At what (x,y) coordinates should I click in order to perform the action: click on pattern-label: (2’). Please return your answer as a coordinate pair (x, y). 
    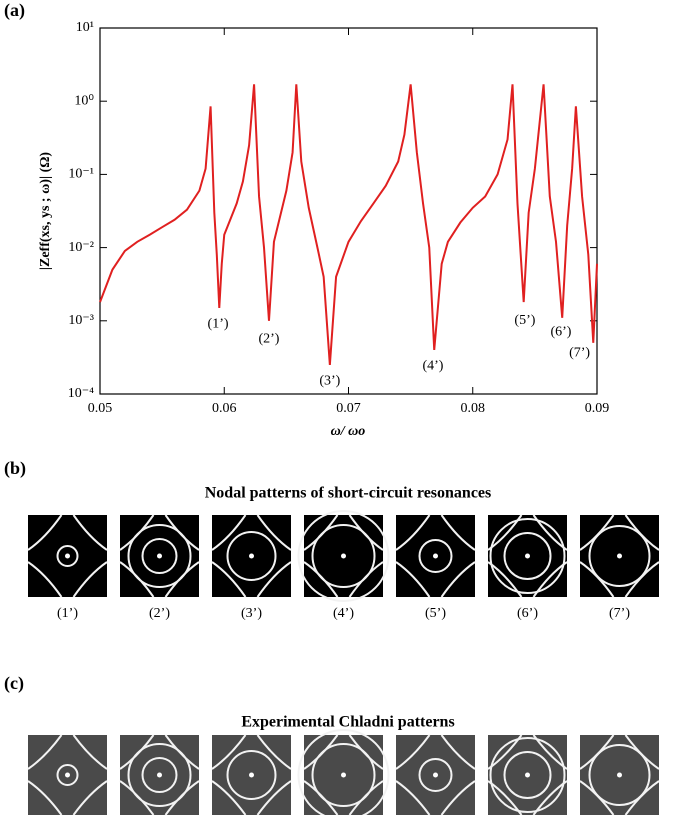
    Looking at the image, I should click on (159, 613).